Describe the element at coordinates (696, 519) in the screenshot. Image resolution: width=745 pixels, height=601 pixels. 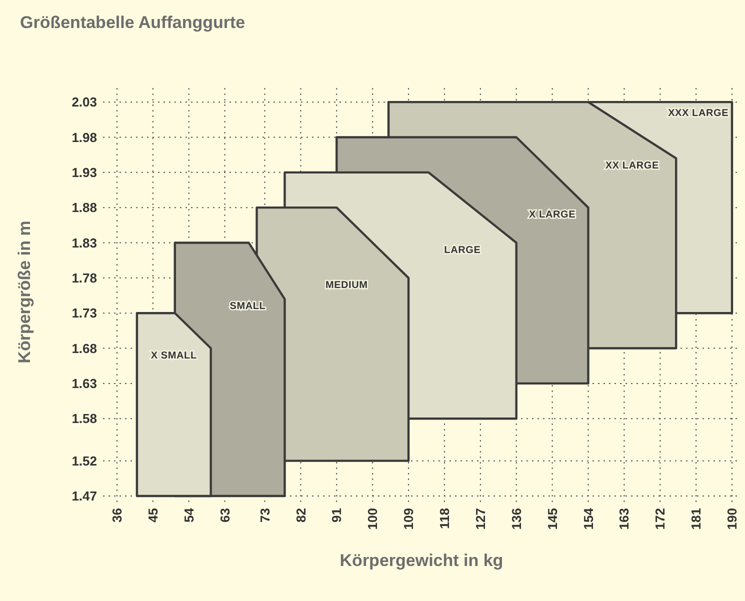
I see `x-tick-label: 181` at that location.